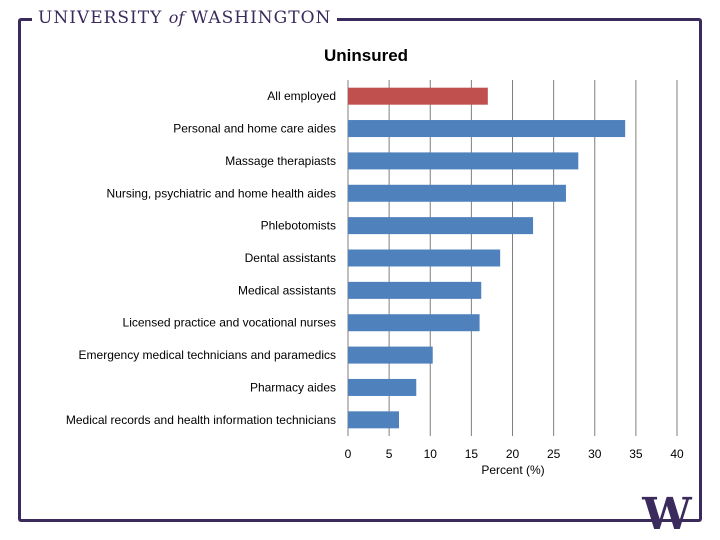 The width and height of the screenshot is (720, 540). Describe the element at coordinates (261, 18) in the screenshot. I see `wordmark-washington: WASHINGTON` at that location.